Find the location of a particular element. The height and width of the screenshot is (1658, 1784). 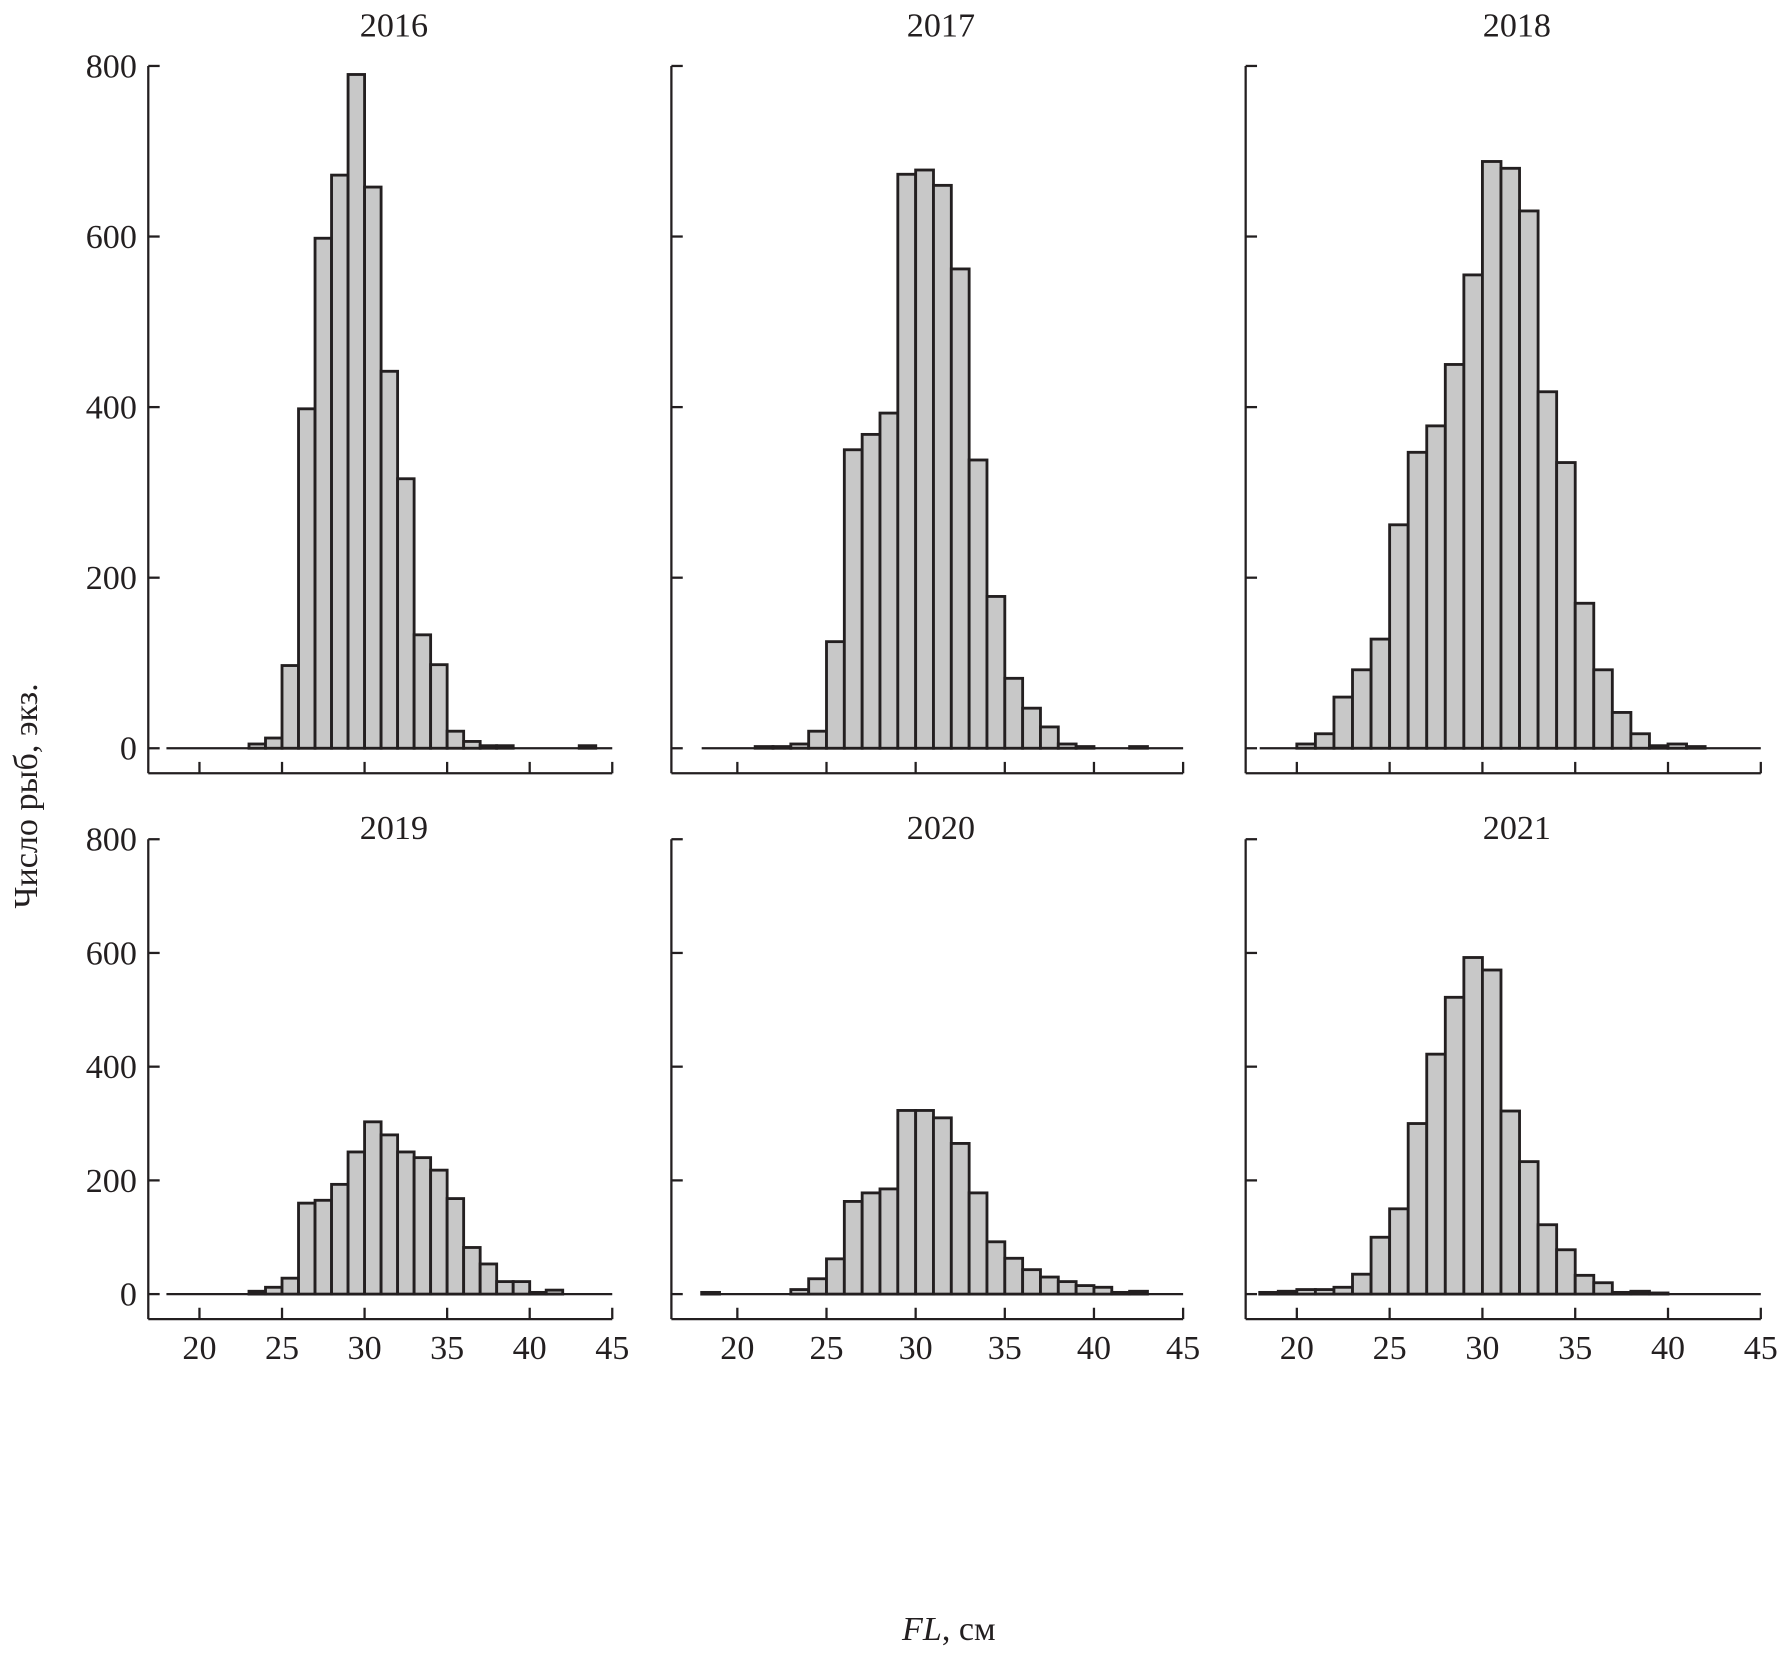

x-tick-label: 35 is located at coordinates (447, 1348).